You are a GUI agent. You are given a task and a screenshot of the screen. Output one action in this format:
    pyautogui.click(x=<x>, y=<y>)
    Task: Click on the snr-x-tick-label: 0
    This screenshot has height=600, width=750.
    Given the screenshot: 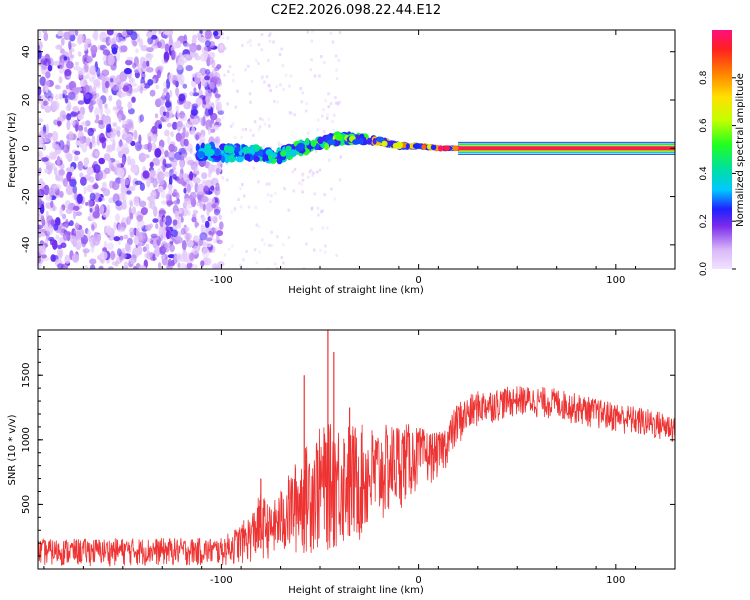 What is the action you would take?
    pyautogui.click(x=418, y=580)
    